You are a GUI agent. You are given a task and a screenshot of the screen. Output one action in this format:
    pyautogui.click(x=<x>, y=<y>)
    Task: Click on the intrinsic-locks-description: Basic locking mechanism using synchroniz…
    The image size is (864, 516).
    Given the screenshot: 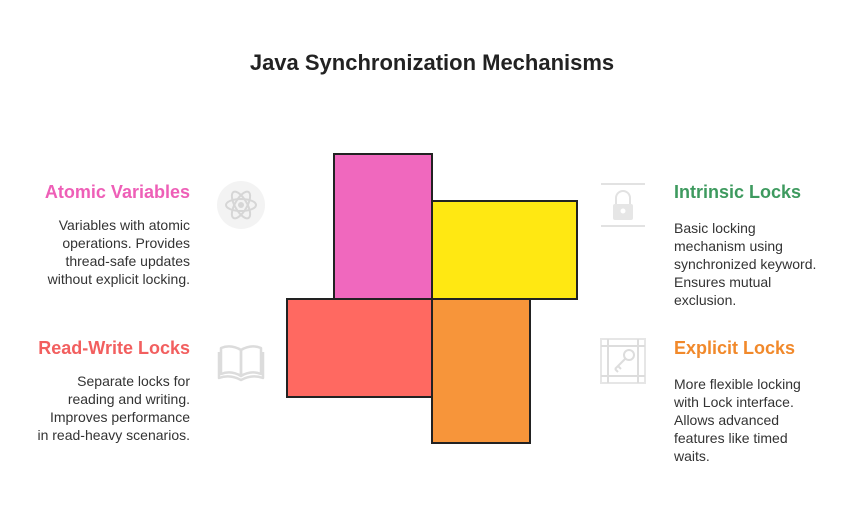 What is the action you would take?
    pyautogui.click(x=745, y=264)
    